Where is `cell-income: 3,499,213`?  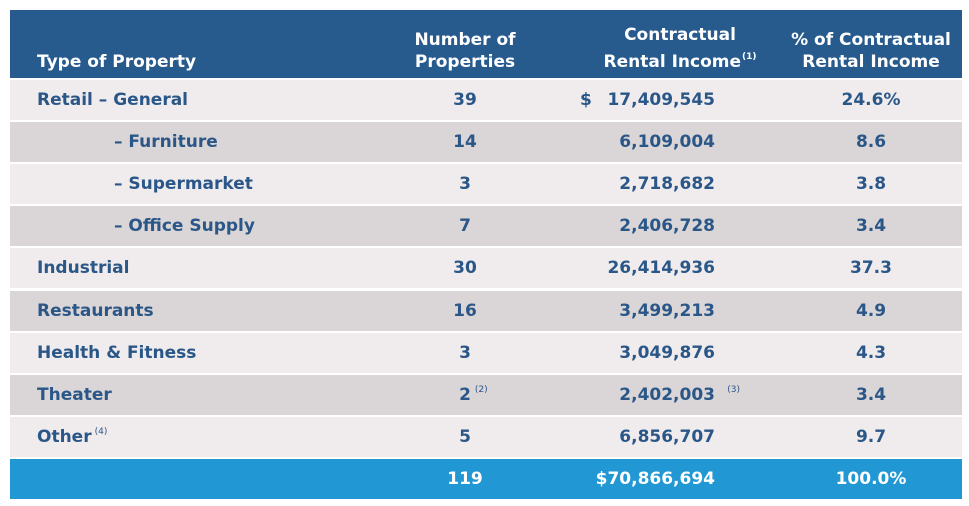
cell-income: 3,499,213 is located at coordinates (680, 311).